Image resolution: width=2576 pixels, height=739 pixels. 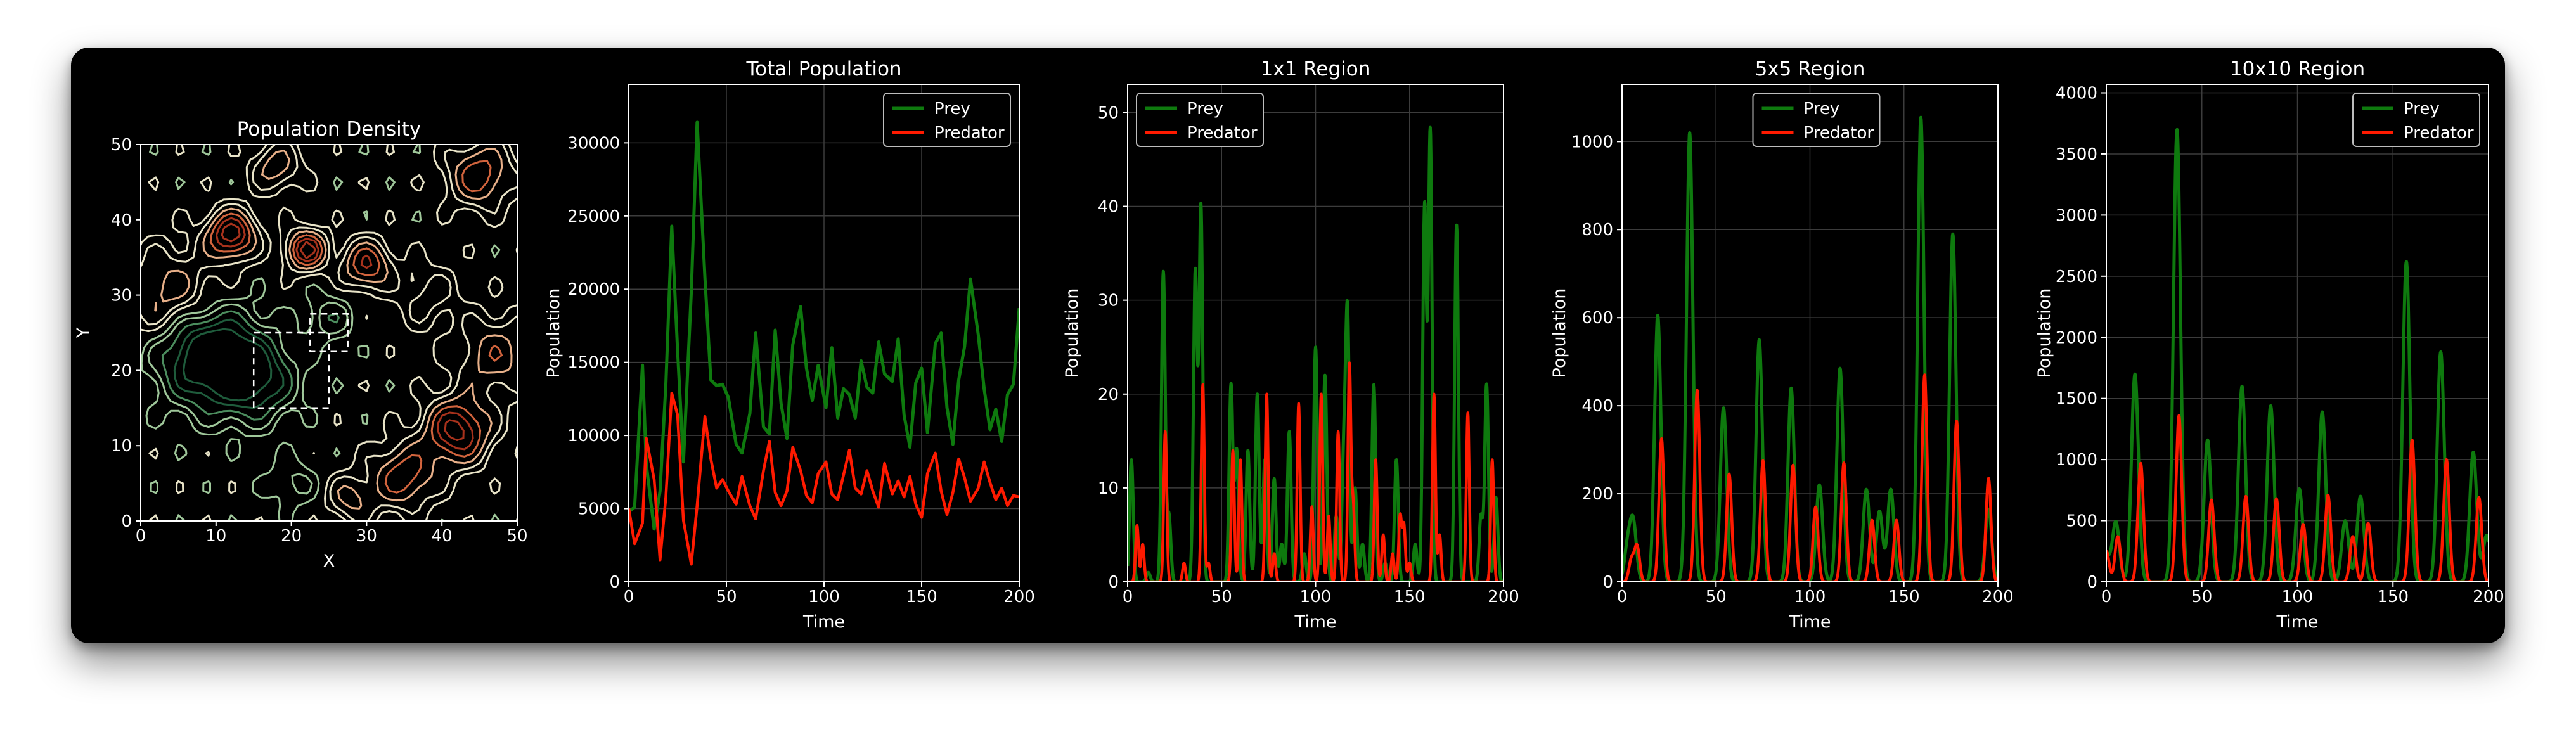 I want to click on chart0-legend: Prey Predator, so click(x=947, y=120).